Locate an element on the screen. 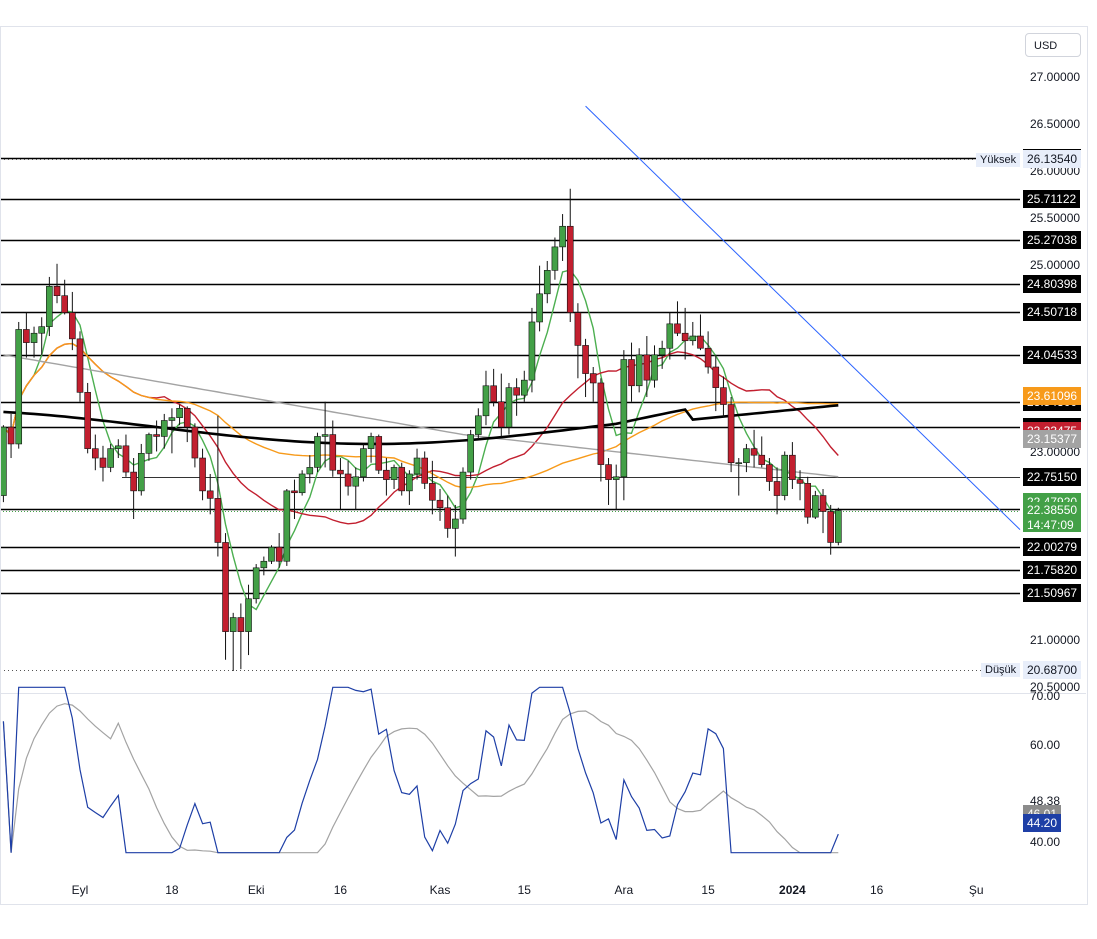 Image resolution: width=1097 pixels, height=939 pixels. time-tick: Eyl is located at coordinates (80, 890).